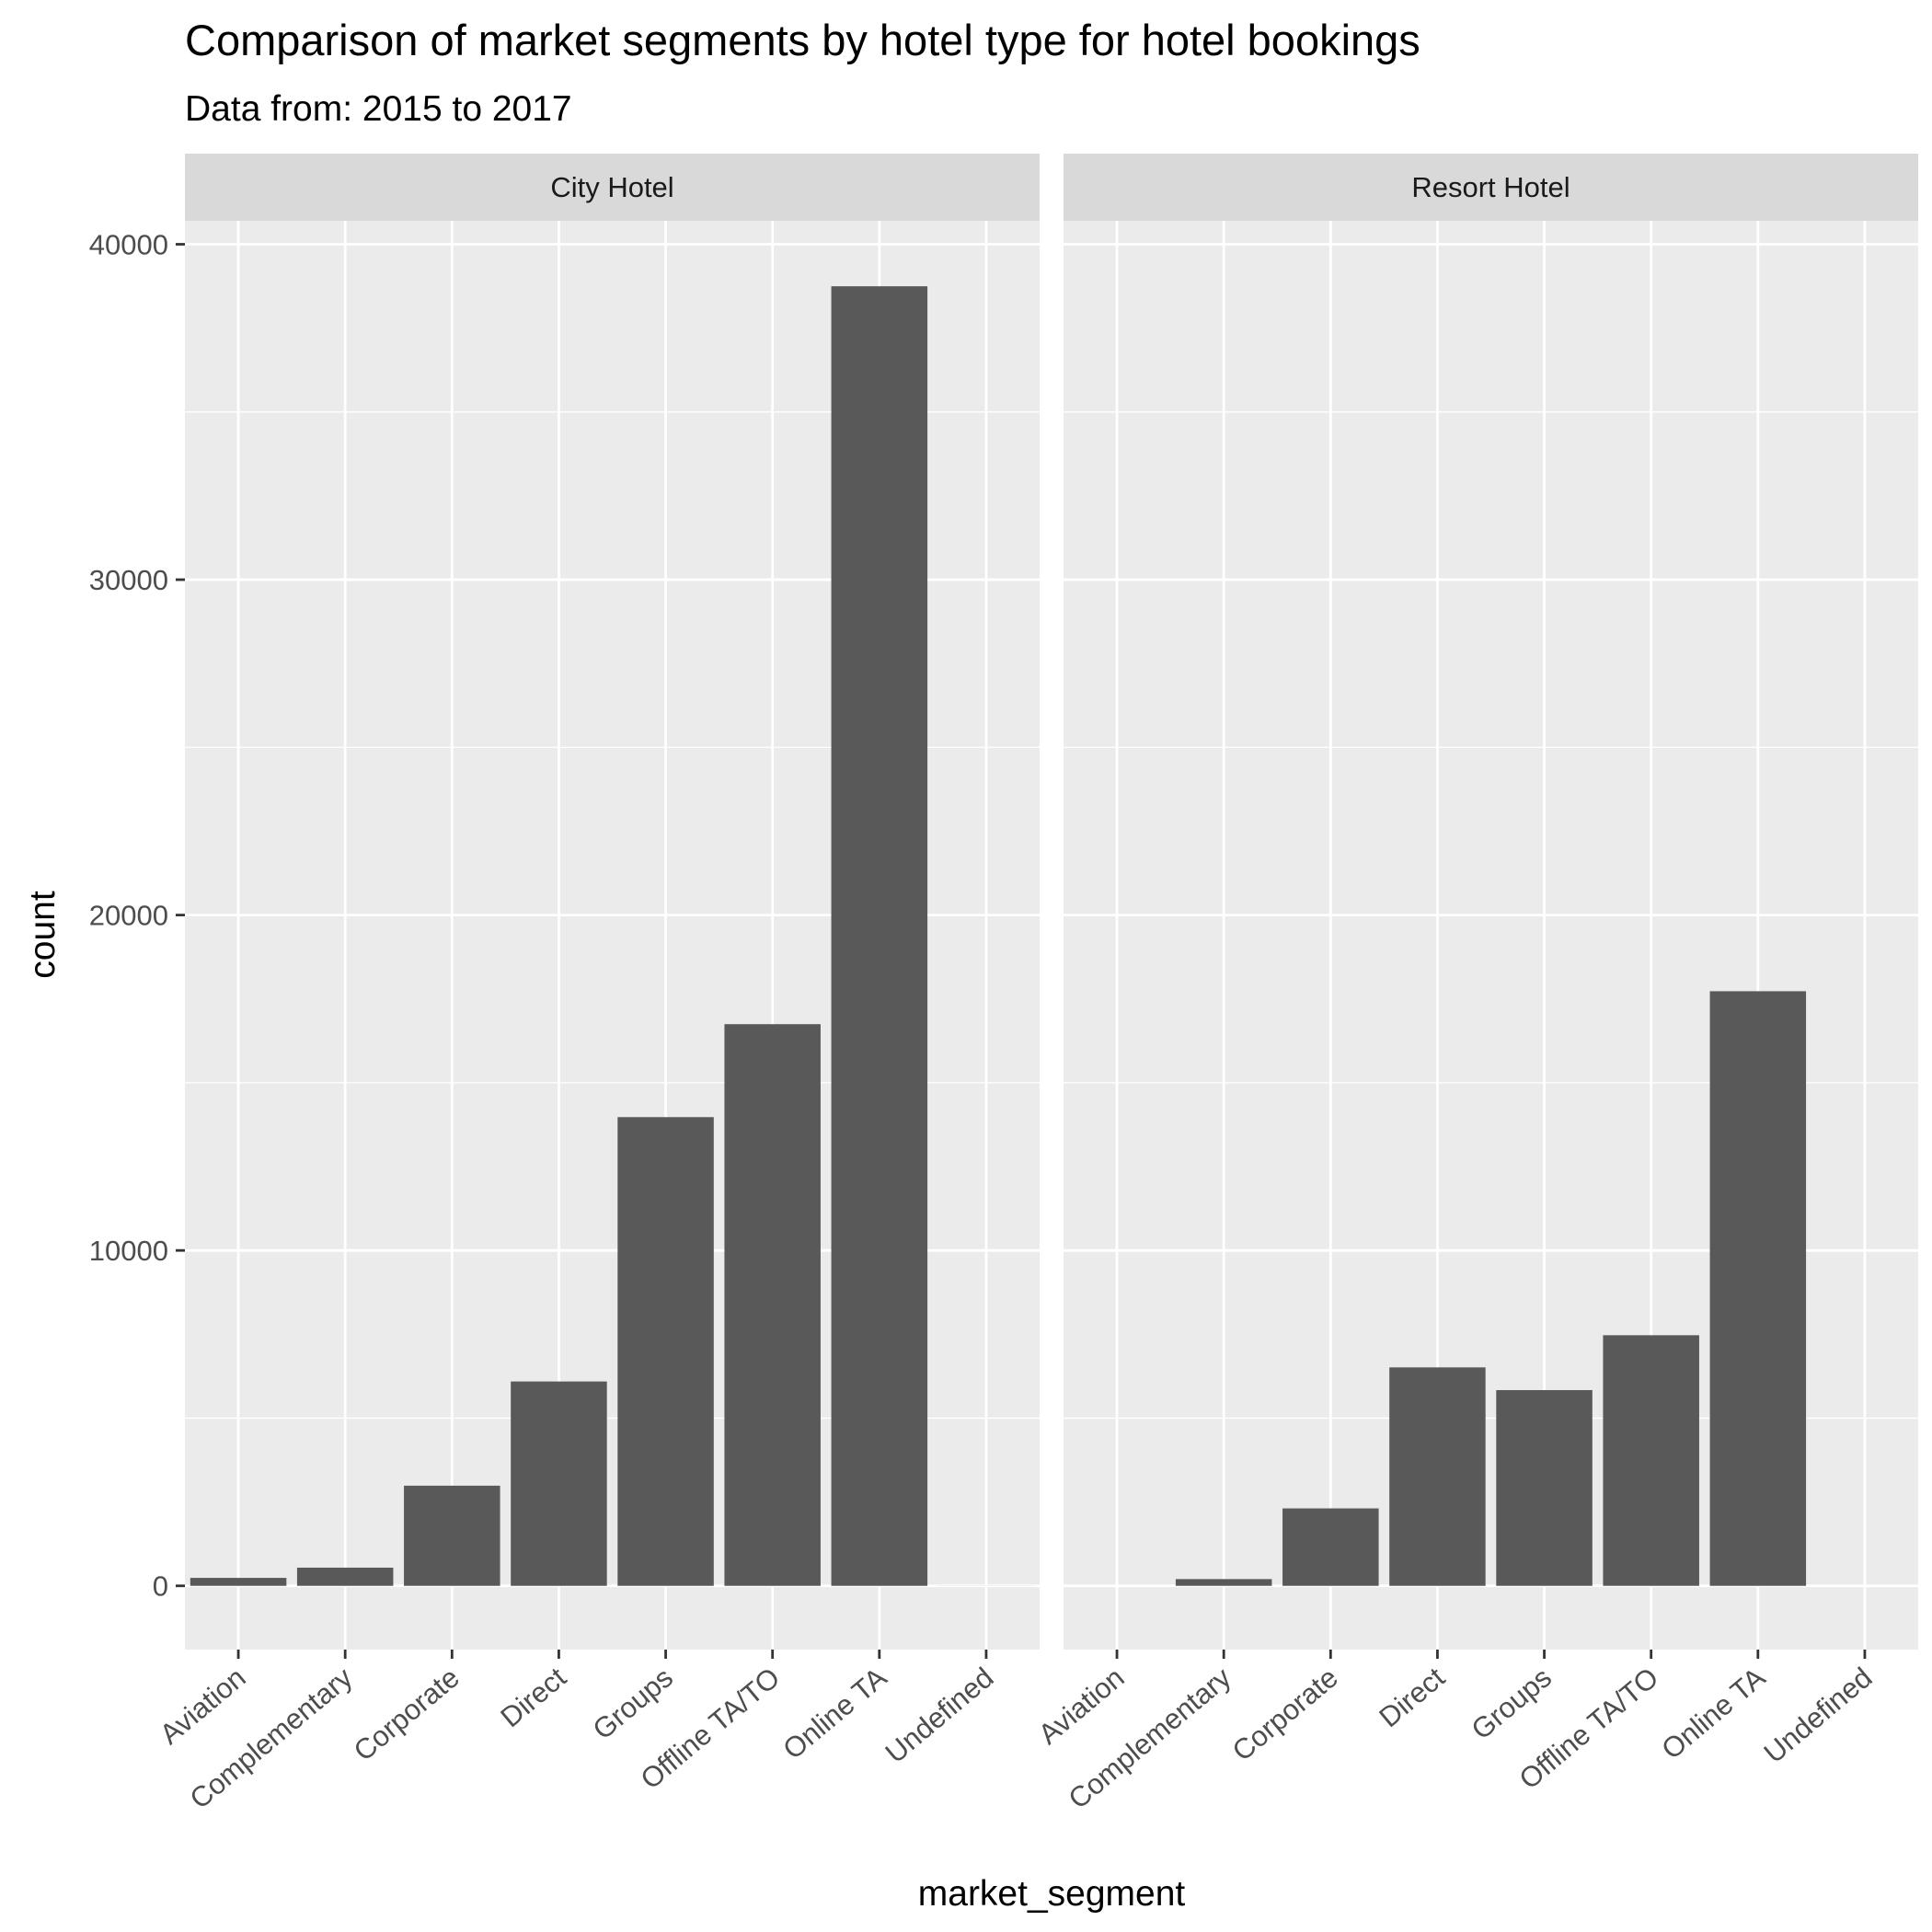 Image resolution: width=1932 pixels, height=1932 pixels. What do you see at coordinates (128, 245) in the screenshot?
I see `y-tick-label: 40000` at bounding box center [128, 245].